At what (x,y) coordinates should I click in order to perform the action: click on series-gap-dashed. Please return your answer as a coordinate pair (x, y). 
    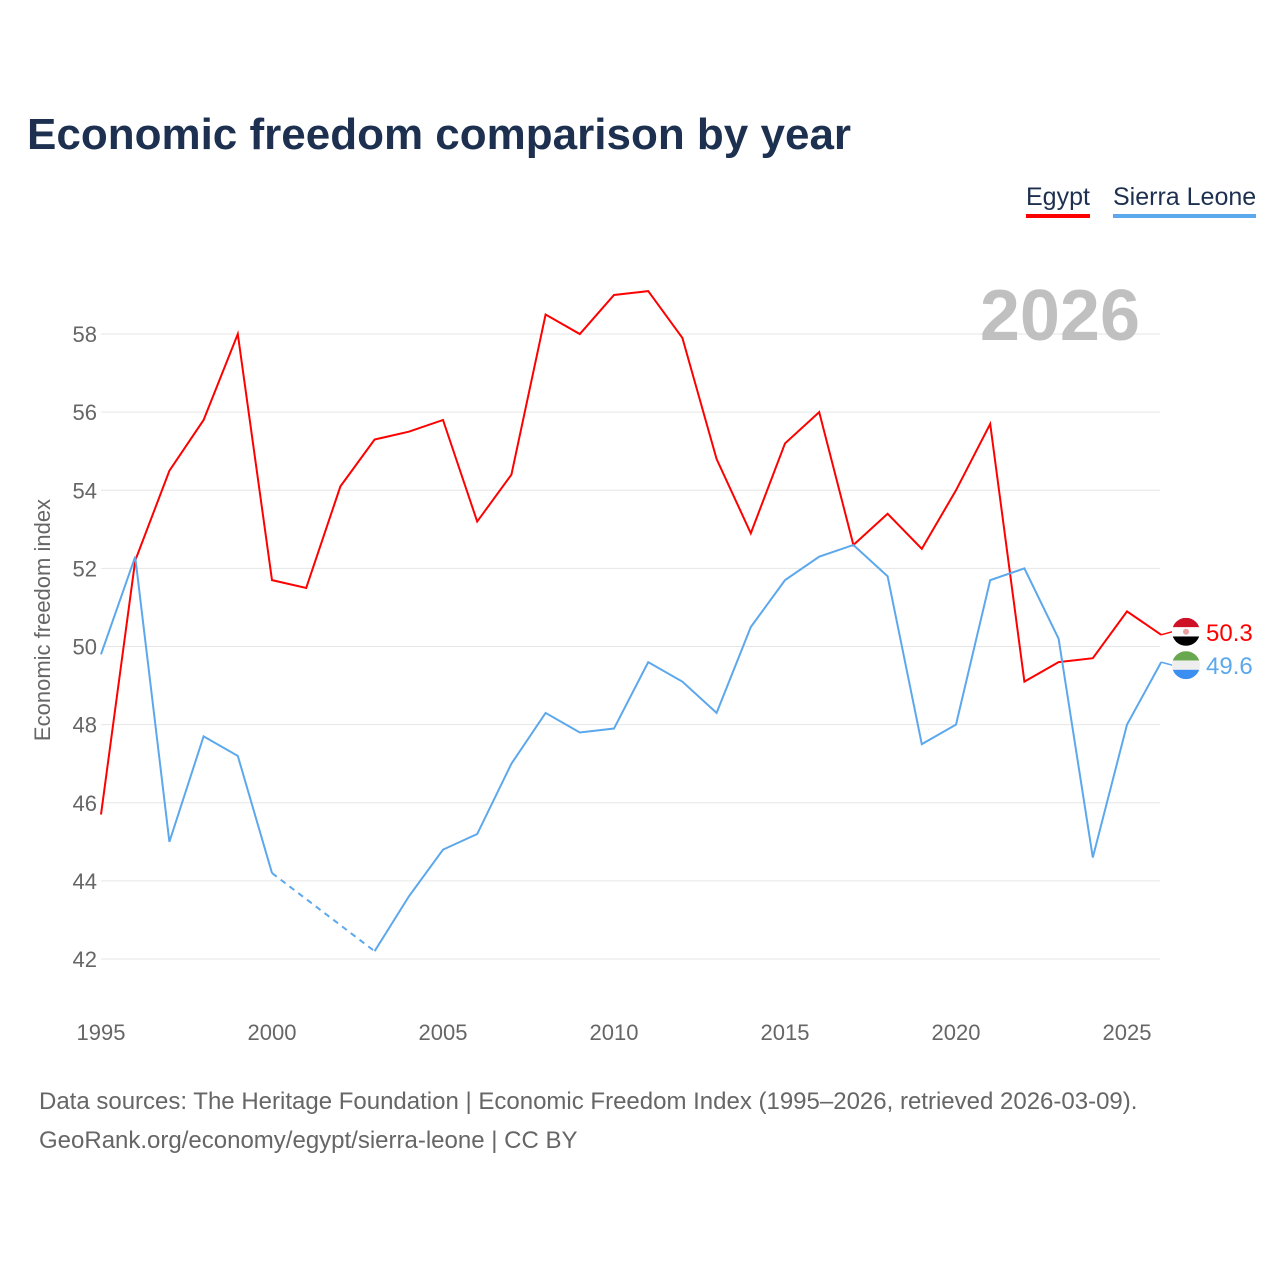
    Looking at the image, I should click on (323, 912).